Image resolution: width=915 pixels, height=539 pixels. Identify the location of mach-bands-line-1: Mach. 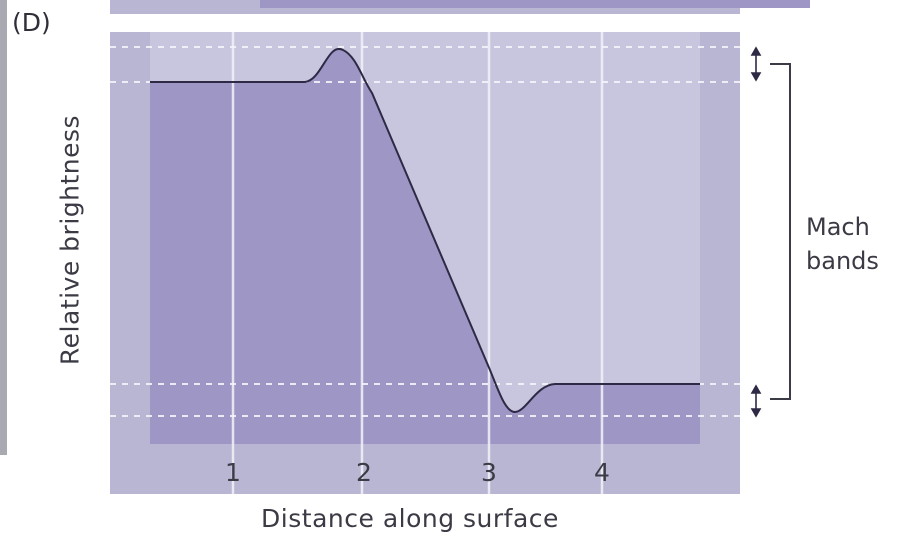
(838, 227).